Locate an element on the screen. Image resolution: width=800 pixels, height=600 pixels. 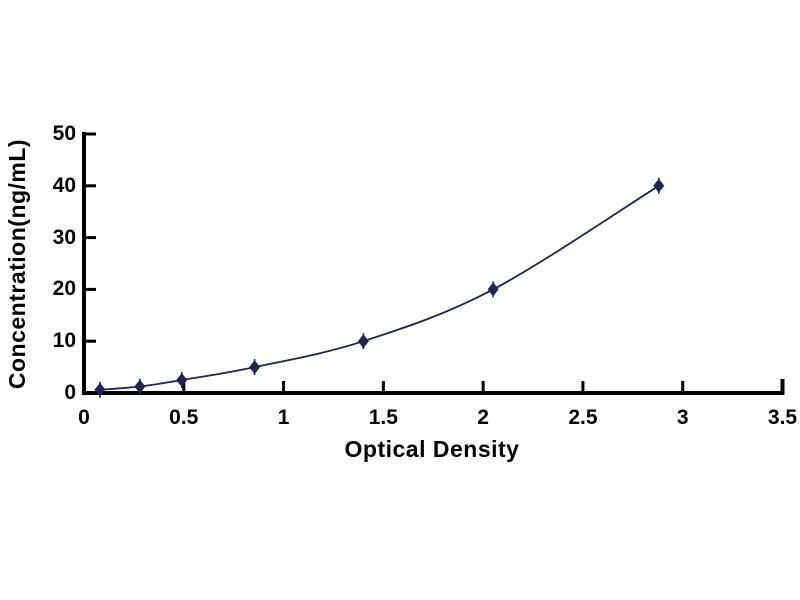
y-tick-label: 20 is located at coordinates (64, 289).